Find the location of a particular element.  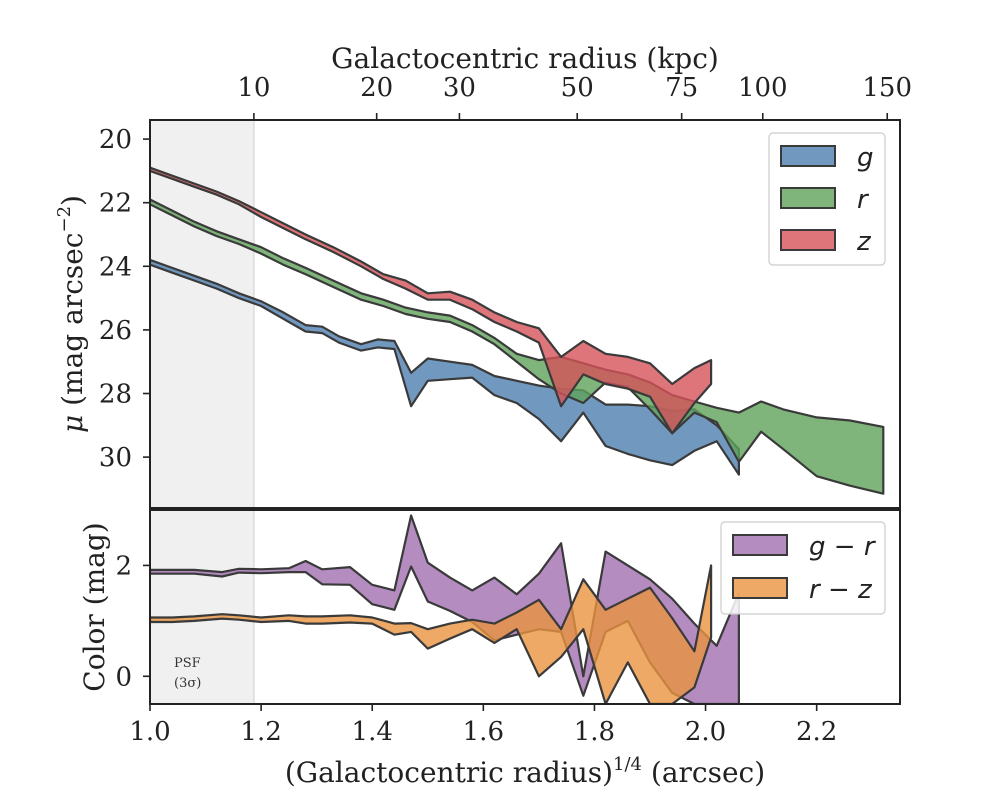

x-tick-label: 1.2 is located at coordinates (260, 732).